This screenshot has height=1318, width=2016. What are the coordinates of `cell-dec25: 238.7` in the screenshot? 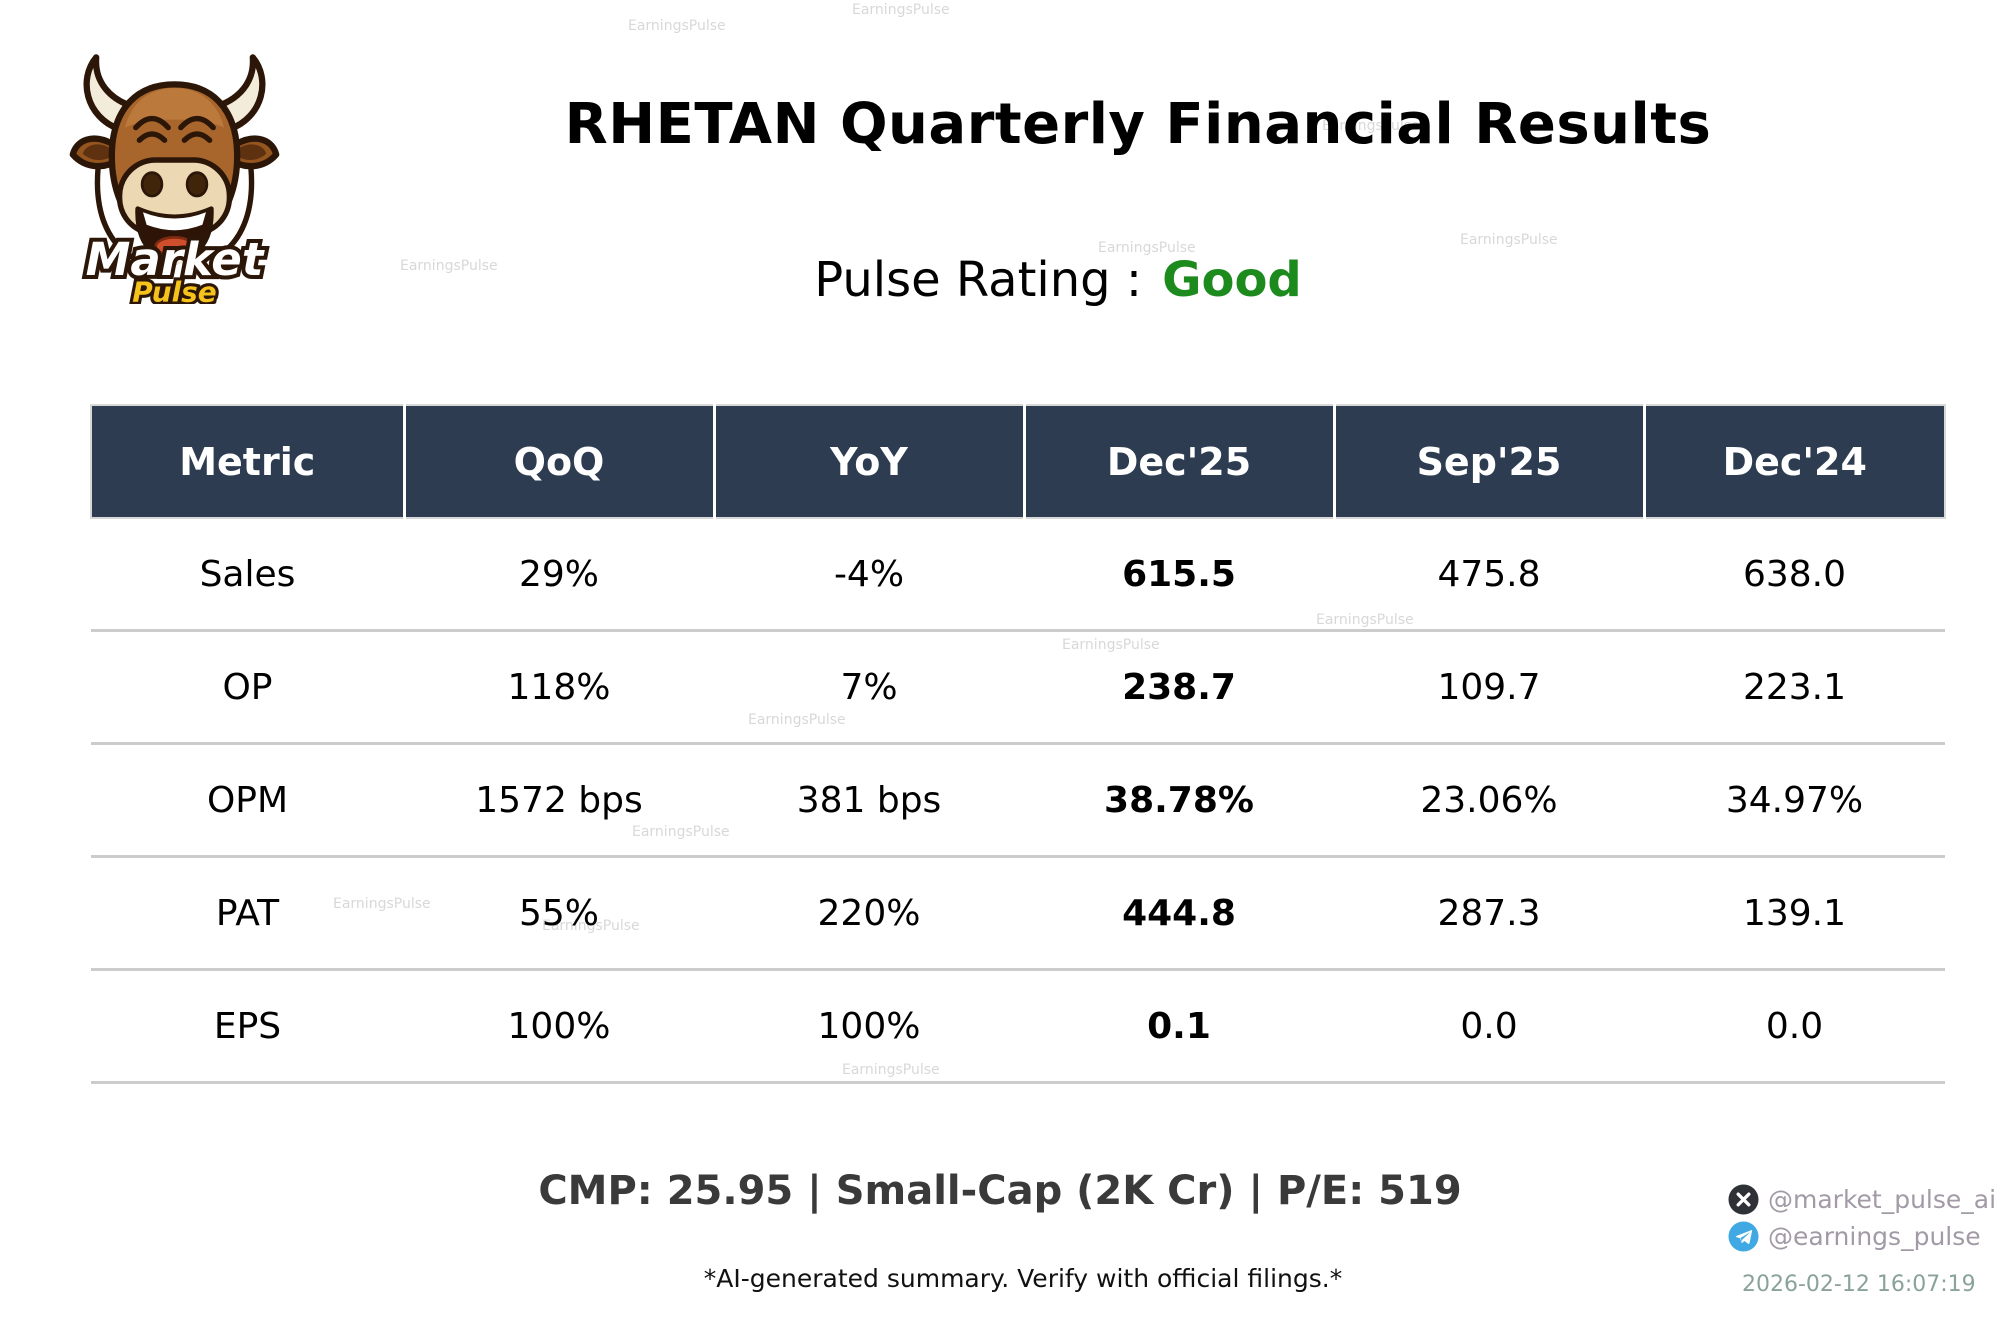 It's located at (1179, 687).